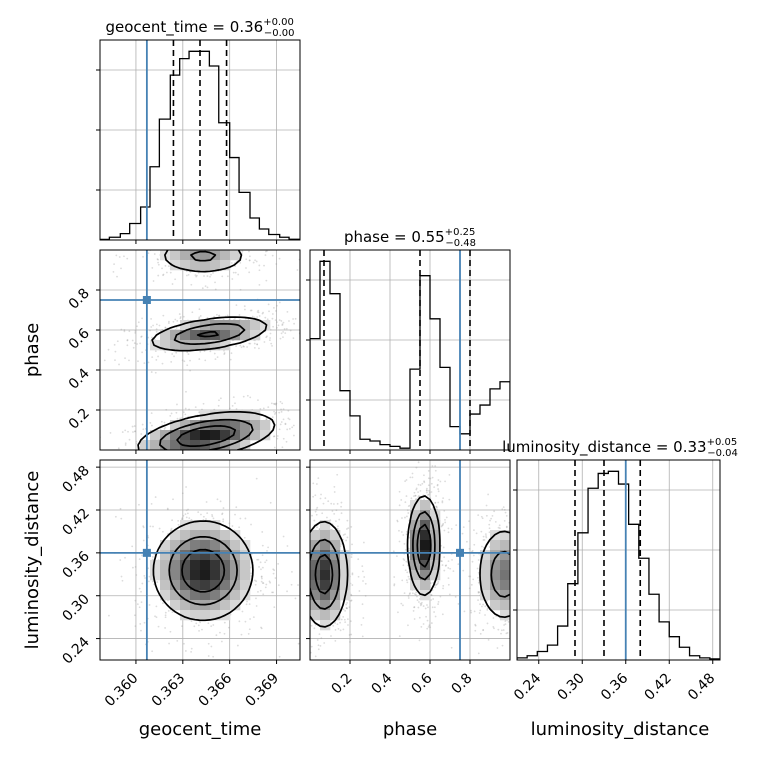  What do you see at coordinates (527, 686) in the screenshot?
I see `x-tick-label: 0.24` at bounding box center [527, 686].